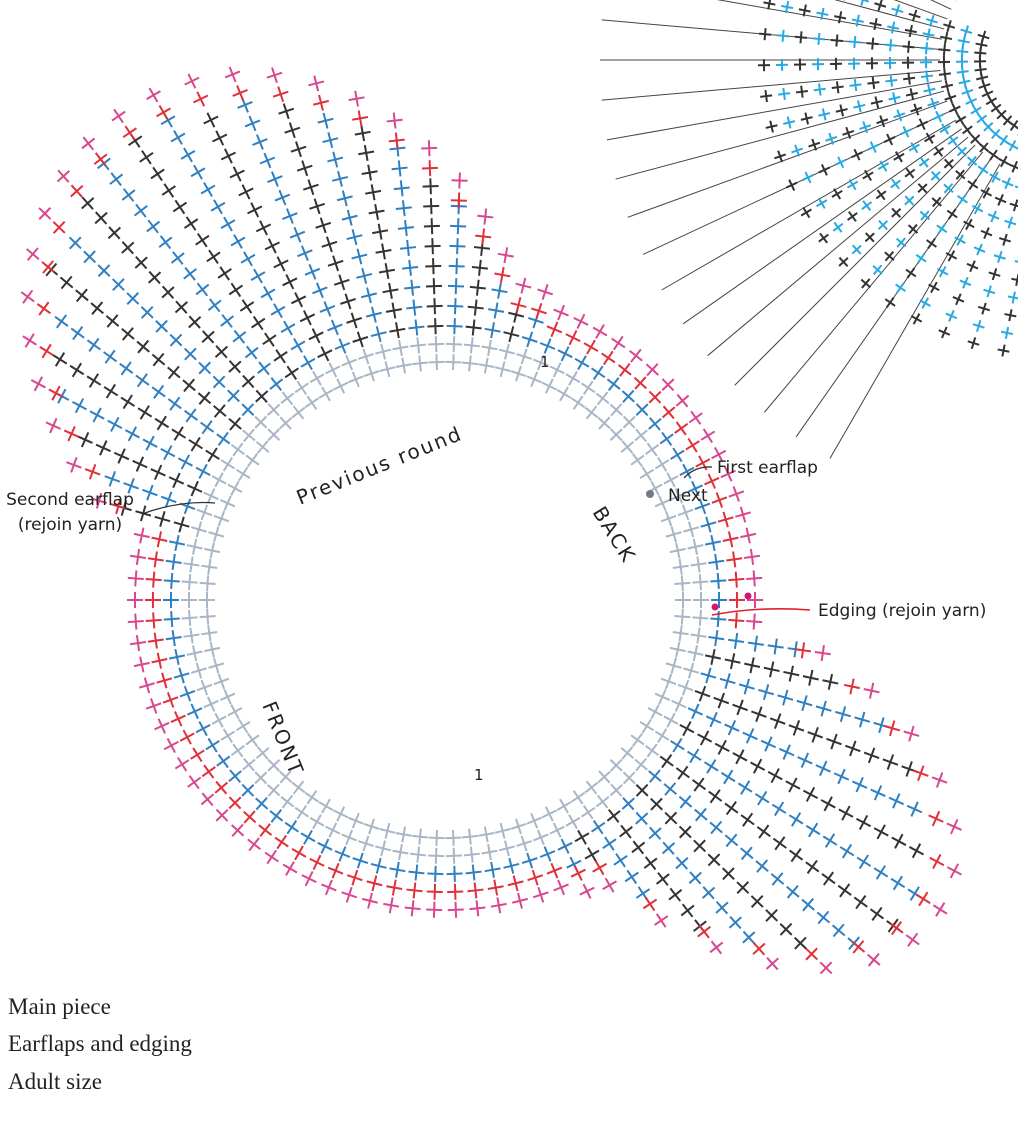 Image resolution: width=1018 pixels, height=1121 pixels. What do you see at coordinates (614, 534) in the screenshot?
I see `back-label: BACK` at bounding box center [614, 534].